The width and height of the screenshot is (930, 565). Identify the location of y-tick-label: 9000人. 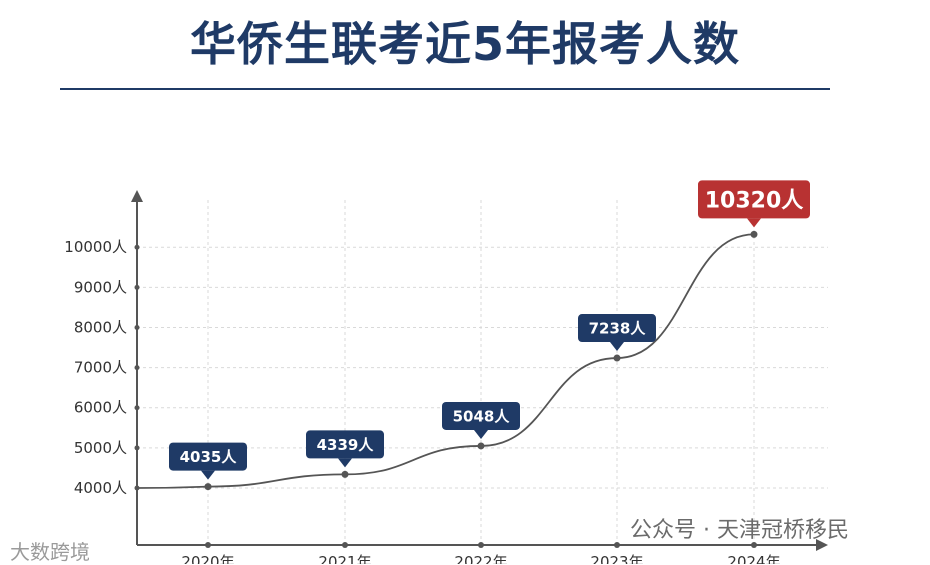
(100, 287).